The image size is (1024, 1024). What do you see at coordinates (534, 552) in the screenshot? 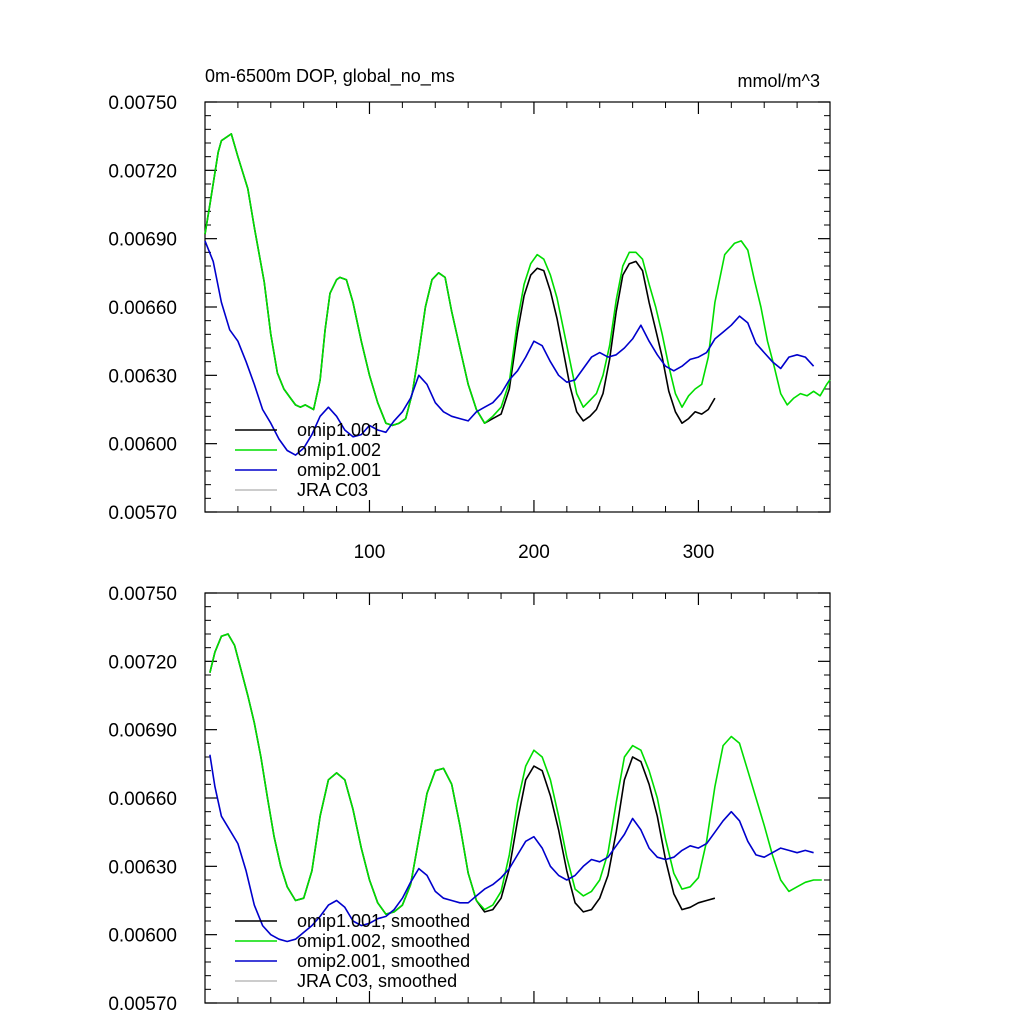
I see `x-tick-label: 200` at bounding box center [534, 552].